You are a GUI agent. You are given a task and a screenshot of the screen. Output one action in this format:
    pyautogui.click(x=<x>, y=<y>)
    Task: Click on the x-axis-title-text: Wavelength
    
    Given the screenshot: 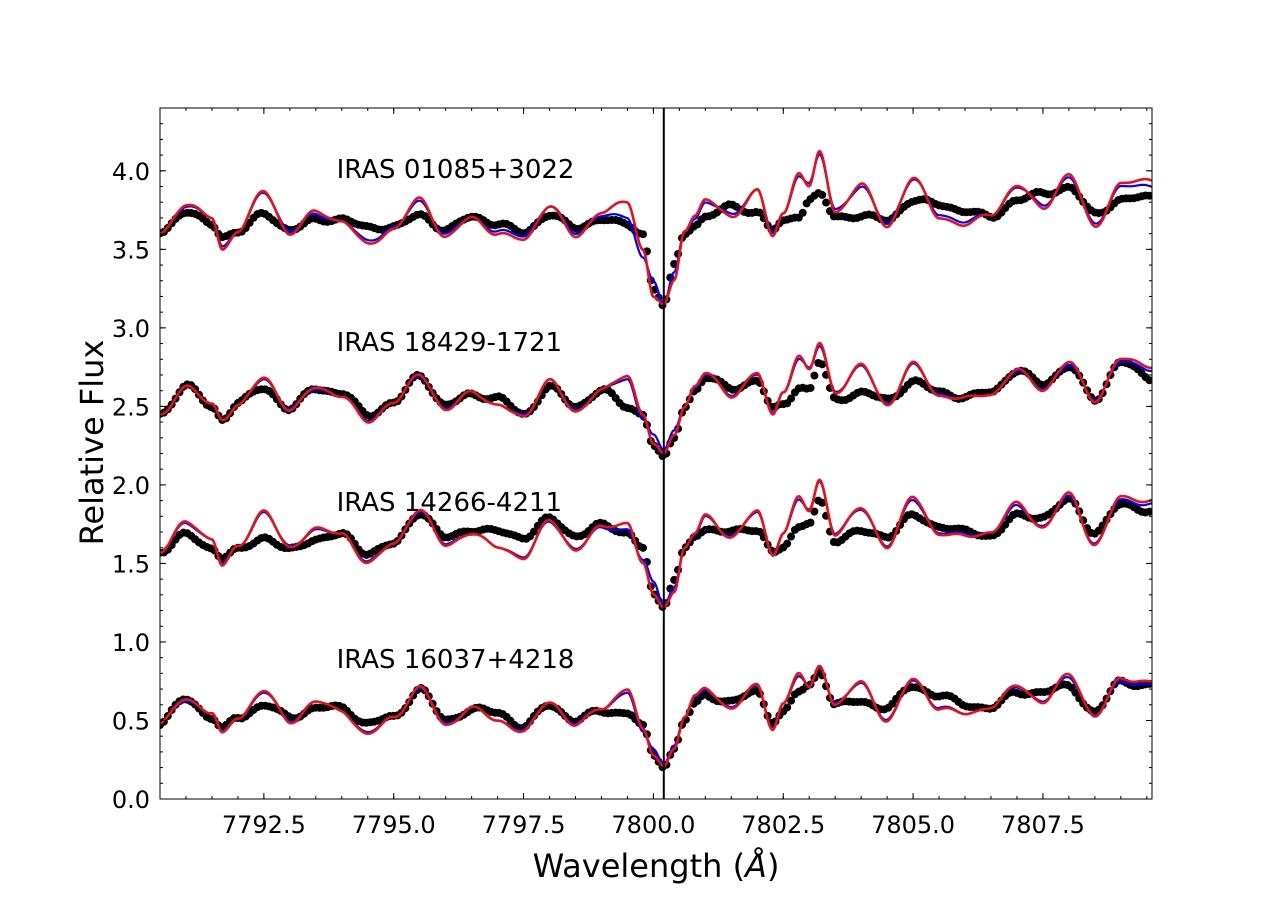 What is the action you would take?
    pyautogui.click(x=628, y=866)
    